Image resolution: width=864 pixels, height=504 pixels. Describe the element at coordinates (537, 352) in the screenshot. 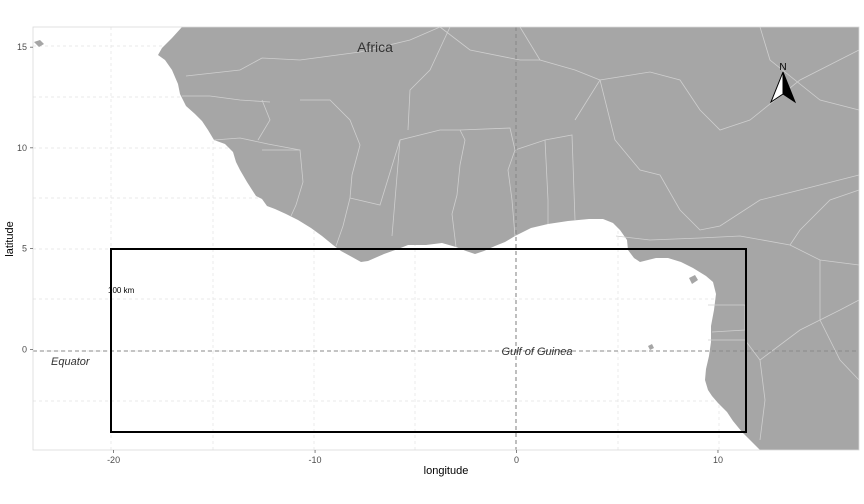

I see `gulf-of-guinea-label: Gulf of Guinea` at that location.